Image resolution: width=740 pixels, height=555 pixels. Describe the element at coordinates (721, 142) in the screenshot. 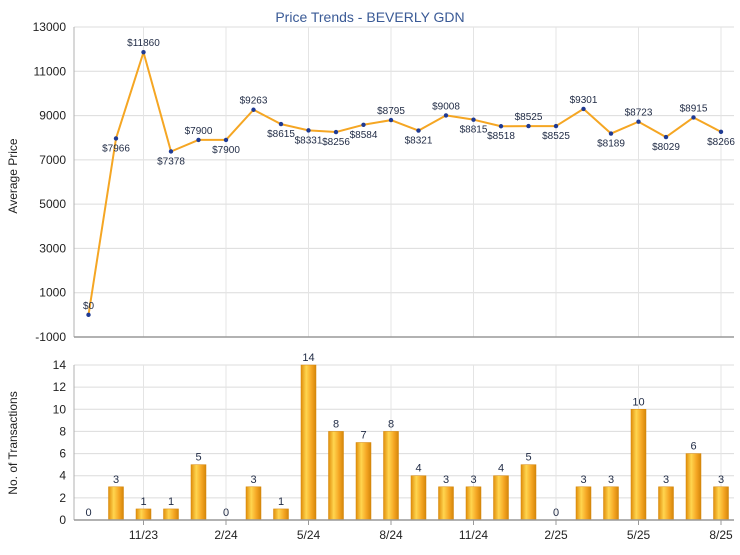

I see `price-data-label: $8266` at that location.